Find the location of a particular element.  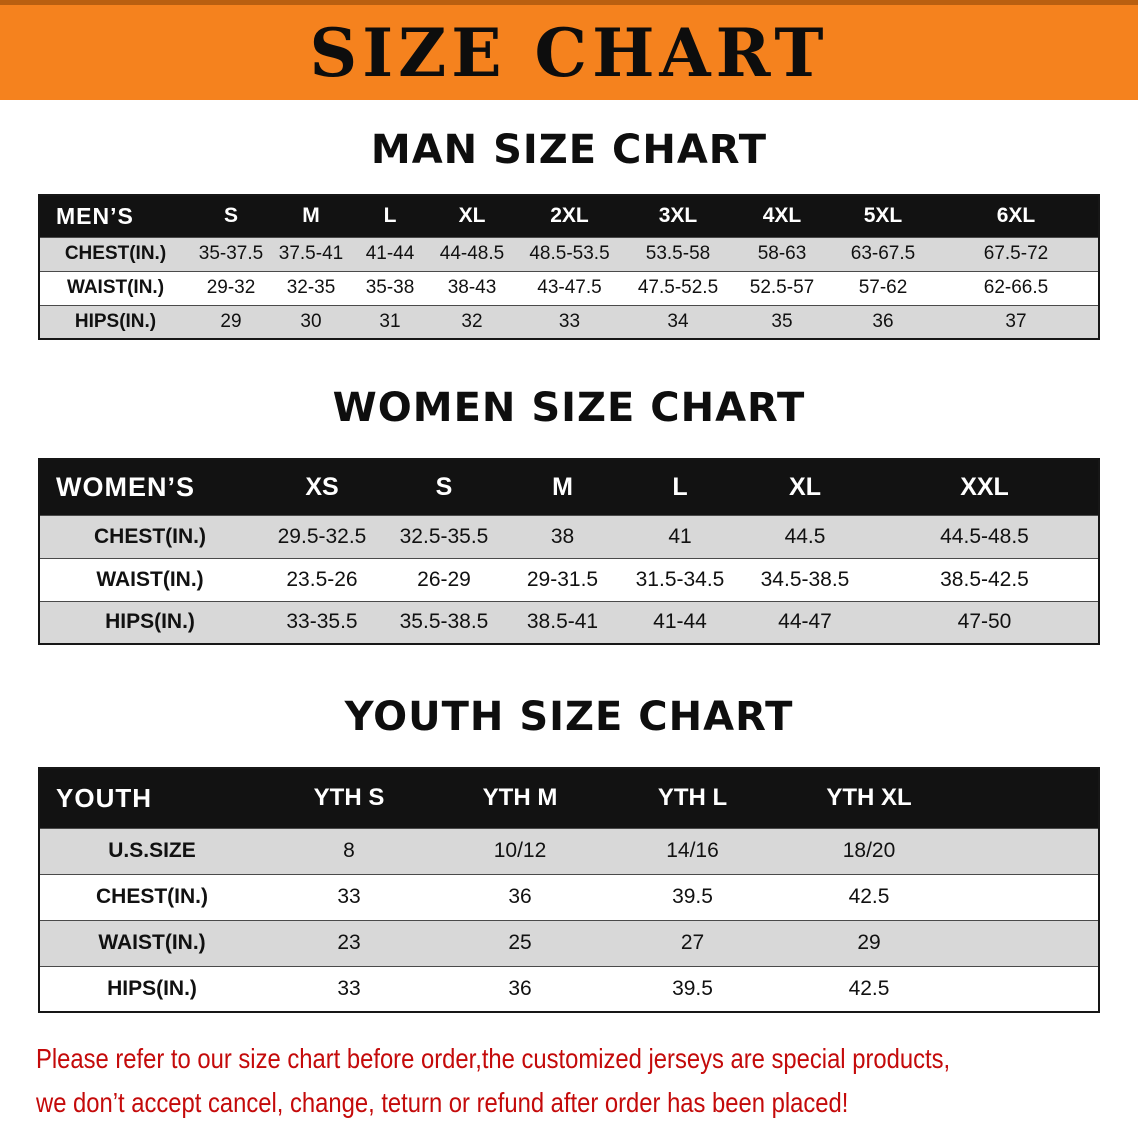

size-cell: 29-32 is located at coordinates (231, 287).